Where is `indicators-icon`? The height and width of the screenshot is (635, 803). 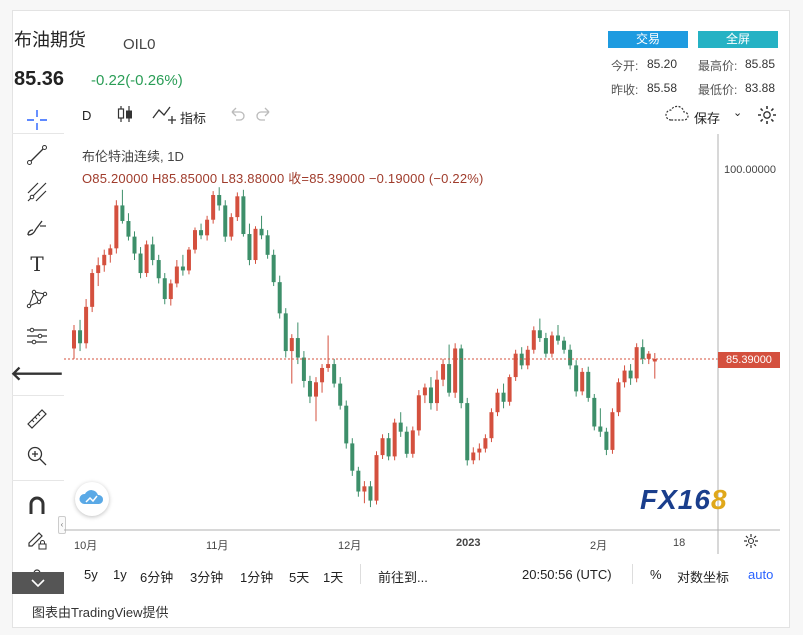 indicators-icon is located at coordinates (165, 115).